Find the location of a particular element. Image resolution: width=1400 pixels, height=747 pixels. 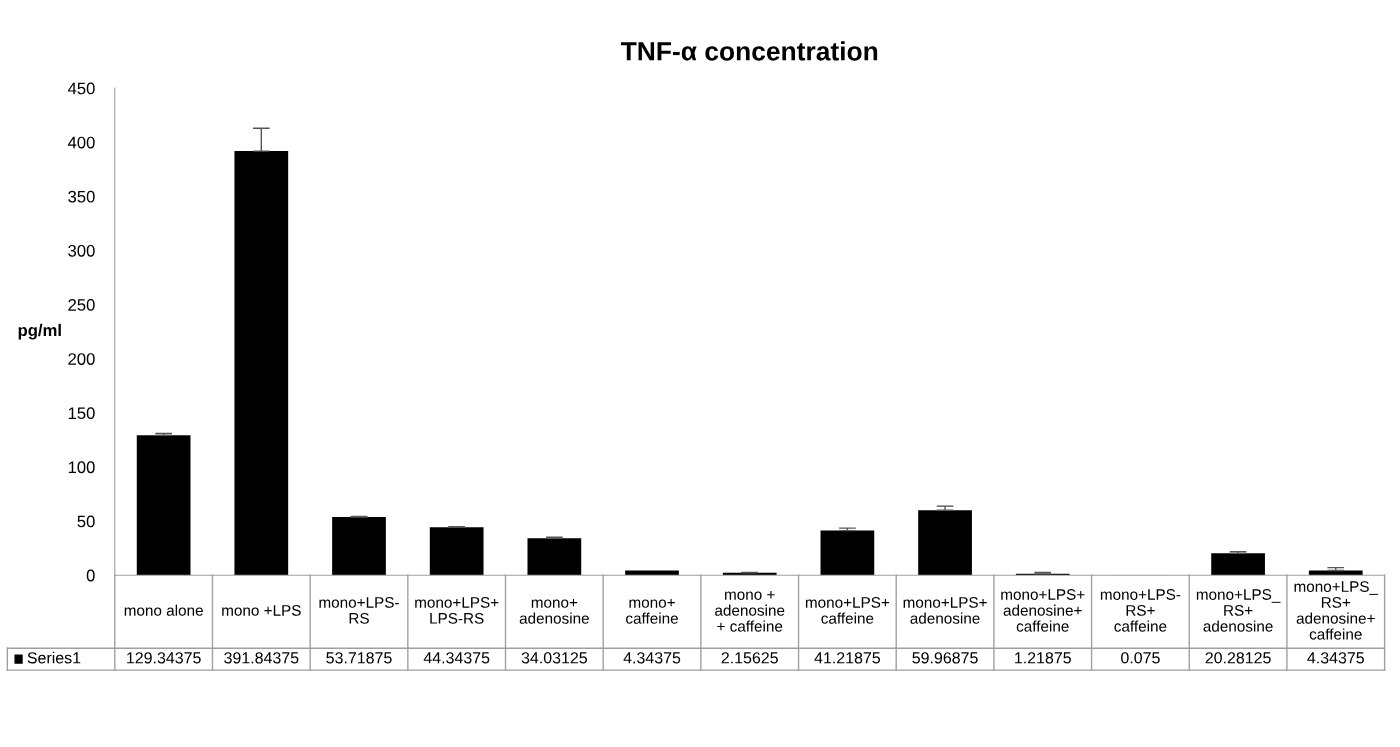

data-label: 41.21875 is located at coordinates (847, 658).